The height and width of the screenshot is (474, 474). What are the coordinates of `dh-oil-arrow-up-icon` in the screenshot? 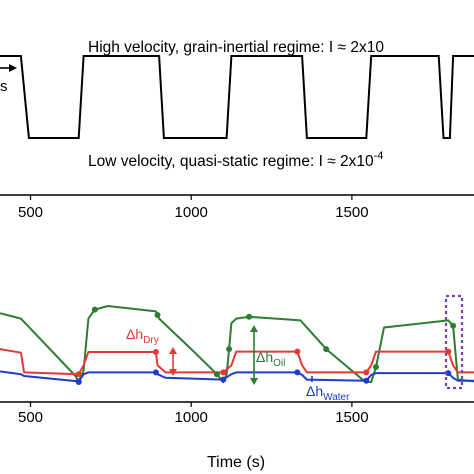 It's located at (254, 328).